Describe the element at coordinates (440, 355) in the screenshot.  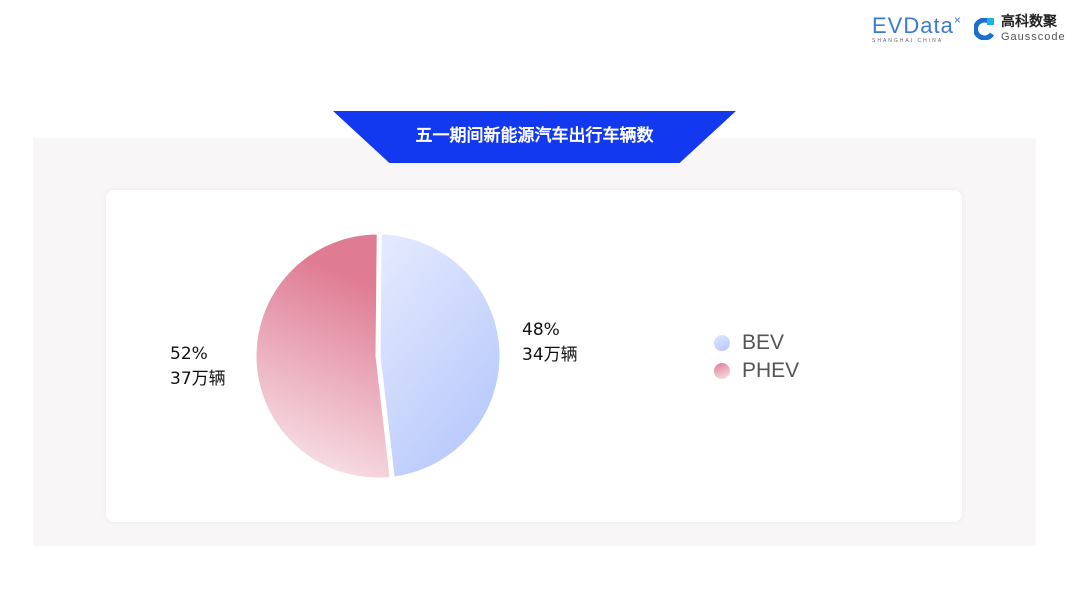
I see `pie-slice-bev` at that location.